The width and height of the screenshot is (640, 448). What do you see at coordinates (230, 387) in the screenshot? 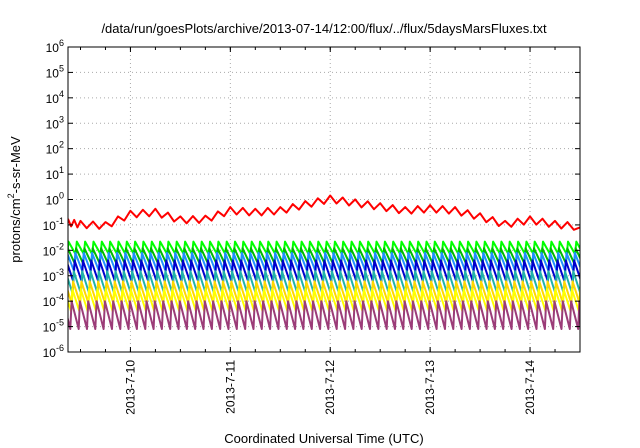
I see `x-tick-label: 2013-7-11` at bounding box center [230, 387].